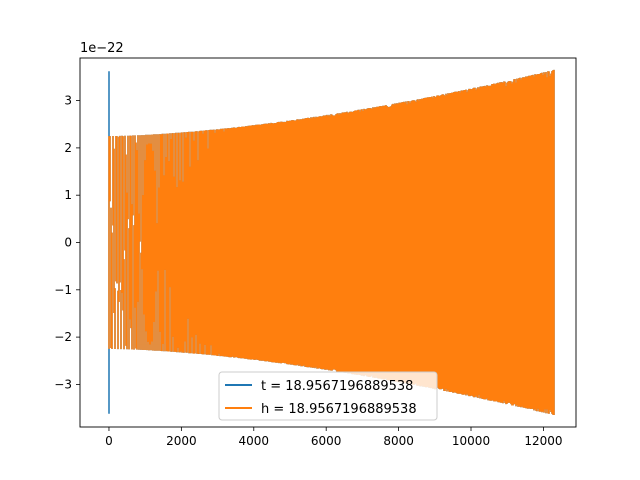 The height and width of the screenshot is (480, 640). I want to click on y-axis: −3 −2 −1 0 1 2 3, so click(67, 242).